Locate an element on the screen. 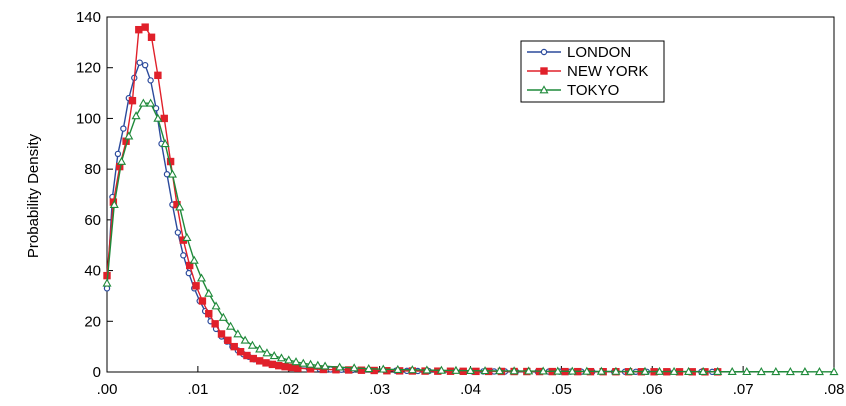 Image resolution: width=846 pixels, height=406 pixels. y-tick-label: 80 is located at coordinates (92, 169).